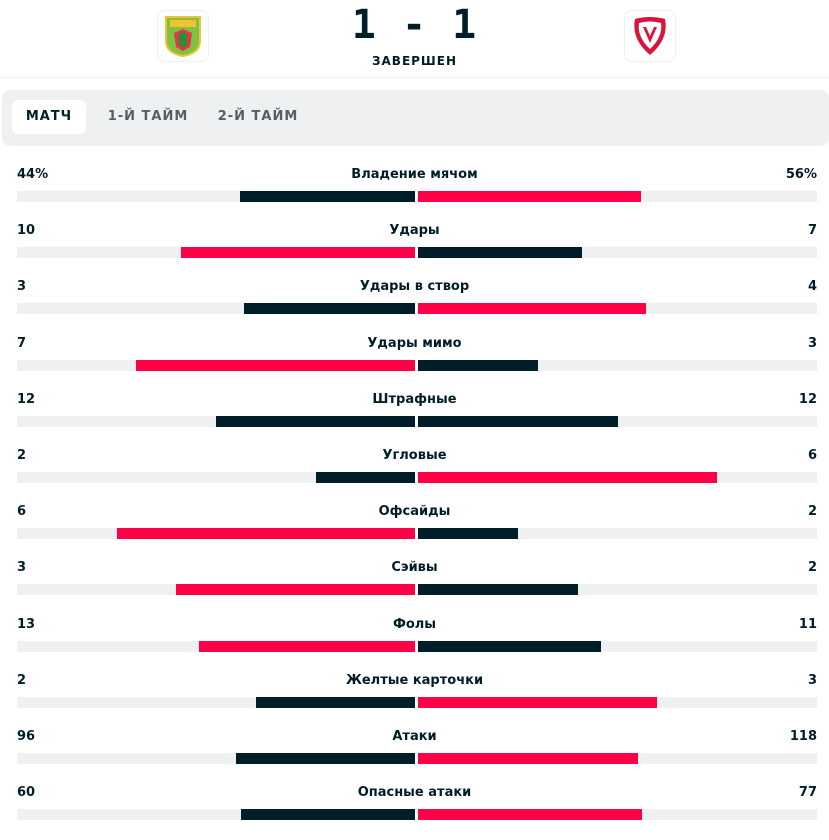  I want to click on home-team-logo, so click(183, 36).